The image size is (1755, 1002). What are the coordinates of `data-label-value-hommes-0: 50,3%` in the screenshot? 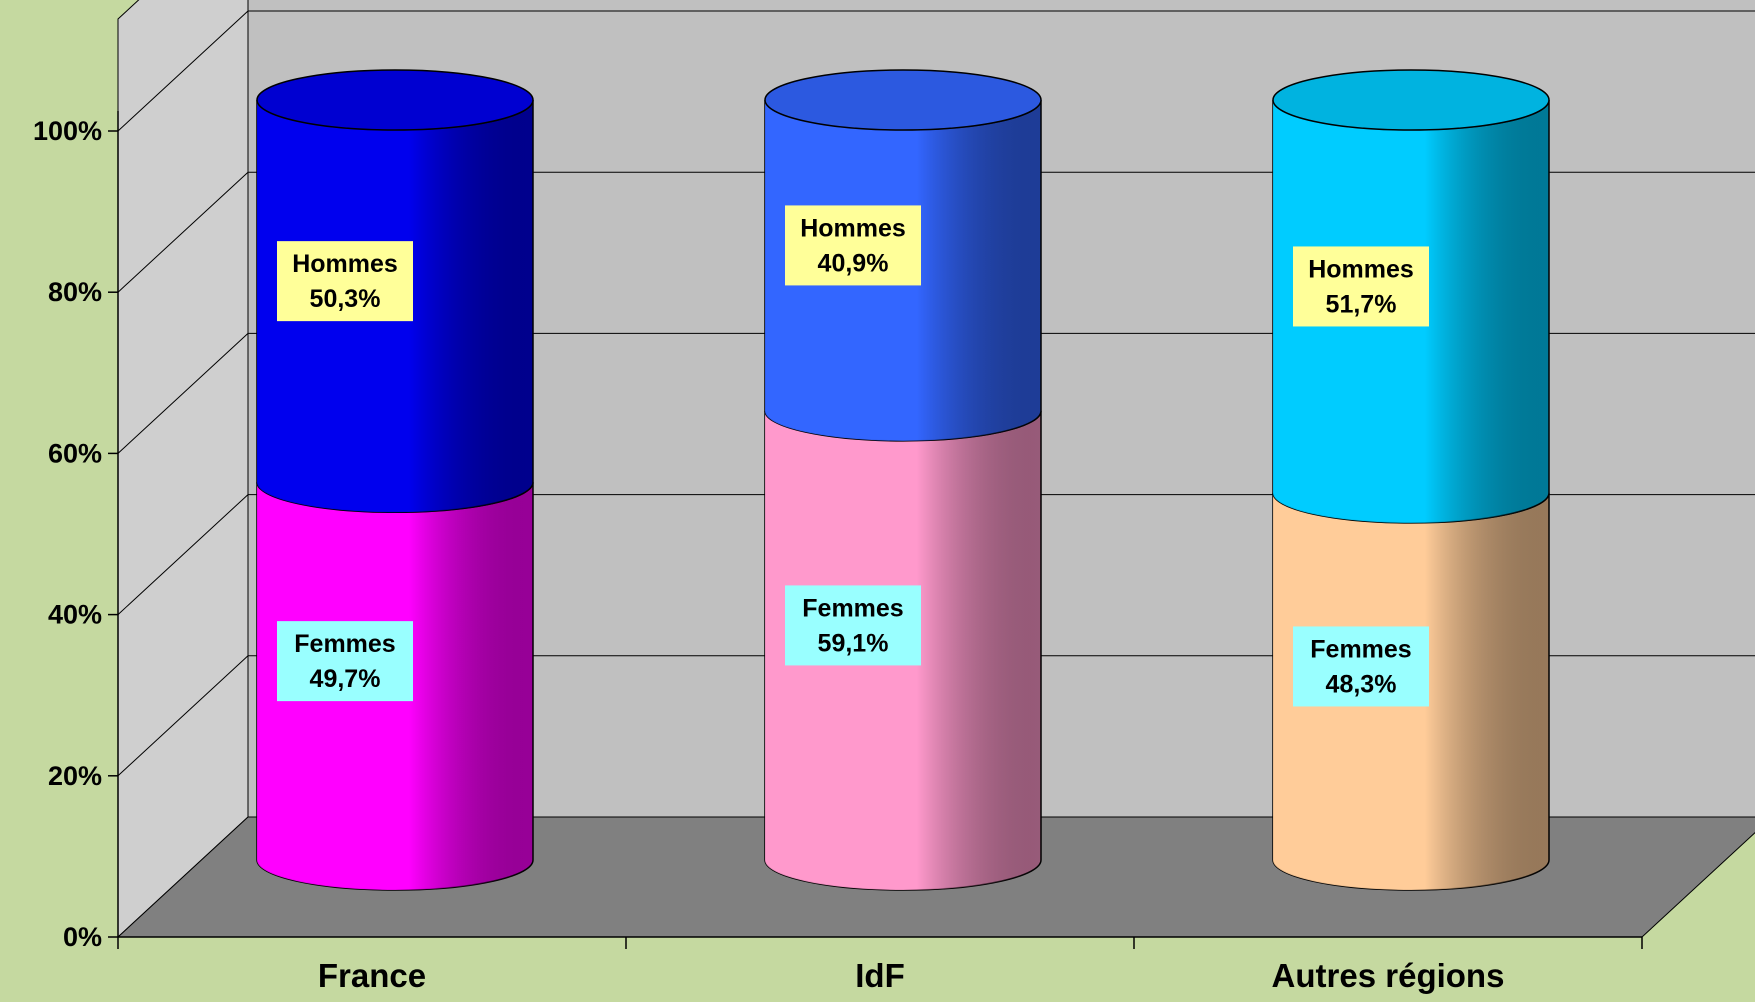 It's located at (345, 299).